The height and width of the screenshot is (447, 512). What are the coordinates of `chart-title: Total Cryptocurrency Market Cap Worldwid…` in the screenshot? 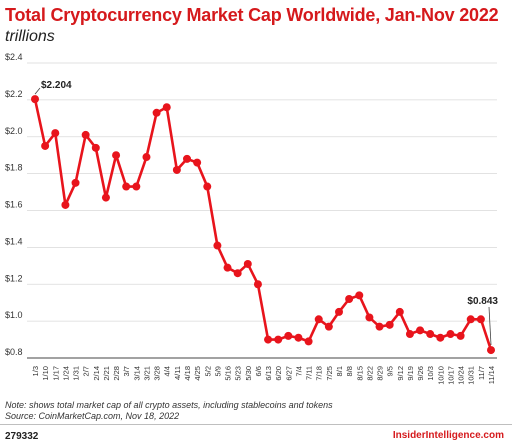 It's located at (252, 15).